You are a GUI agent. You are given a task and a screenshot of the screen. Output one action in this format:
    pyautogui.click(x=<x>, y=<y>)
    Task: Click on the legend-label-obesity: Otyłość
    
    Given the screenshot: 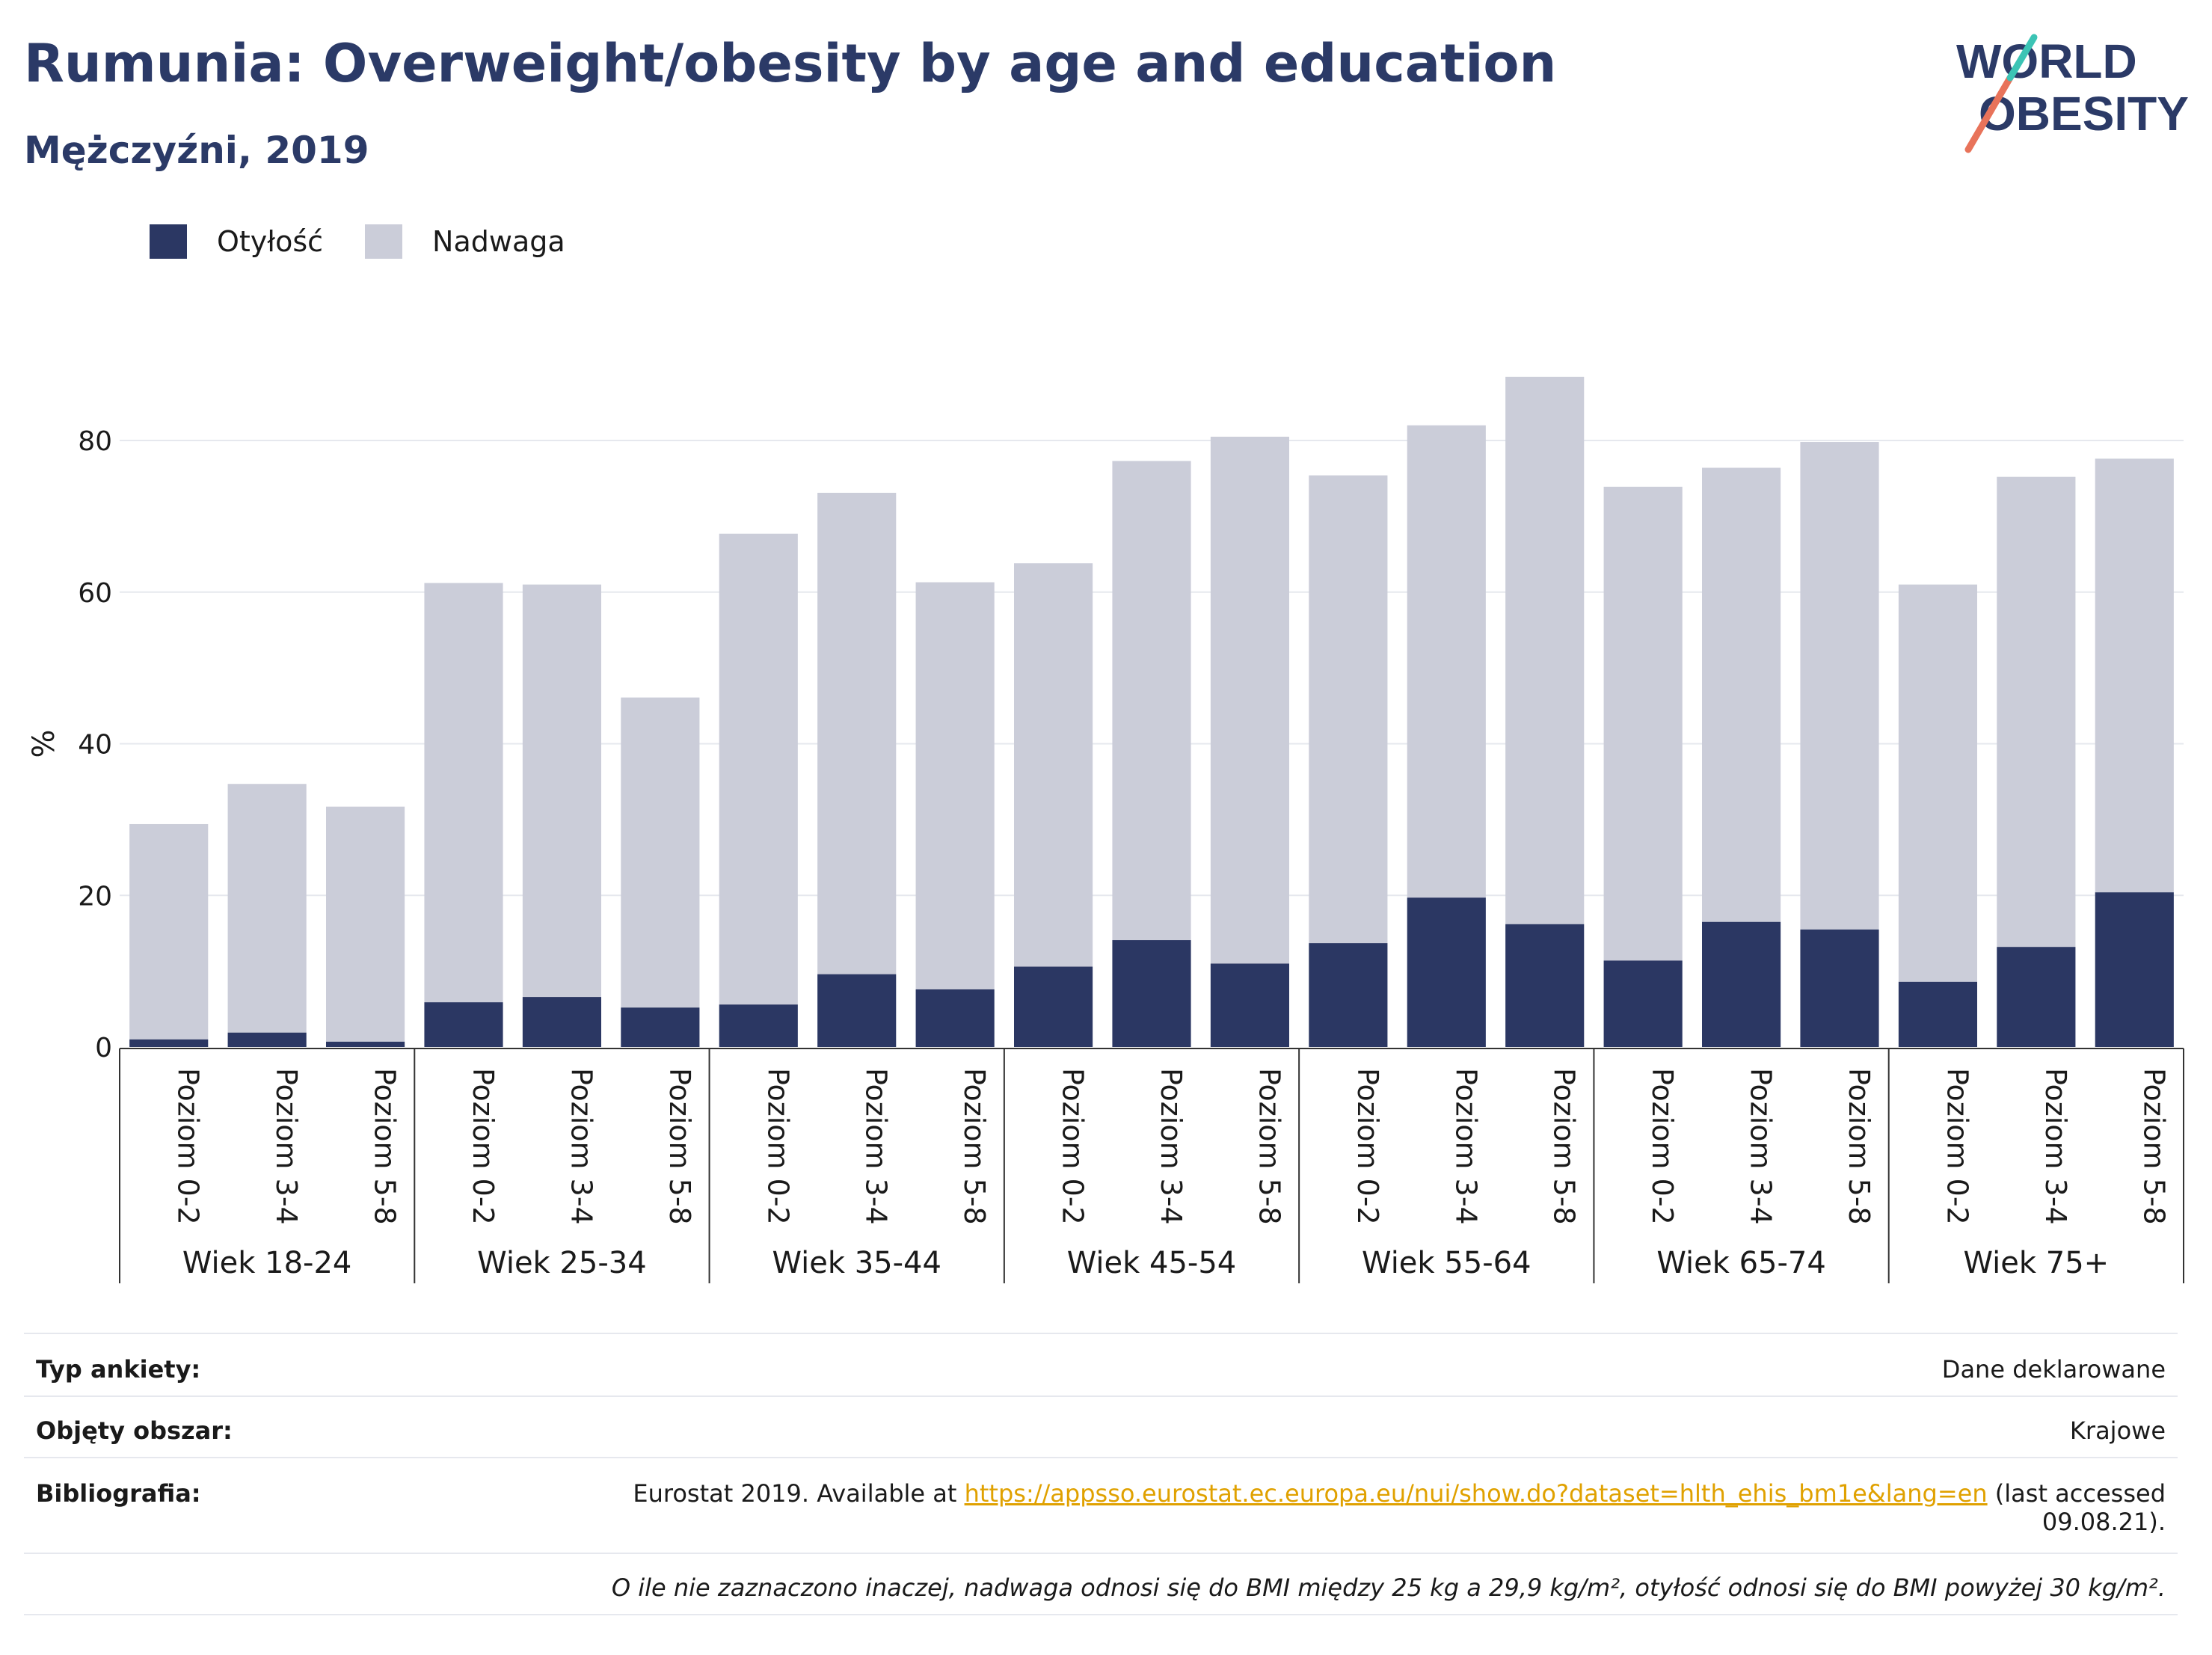 What is the action you would take?
    pyautogui.click(x=270, y=241)
    